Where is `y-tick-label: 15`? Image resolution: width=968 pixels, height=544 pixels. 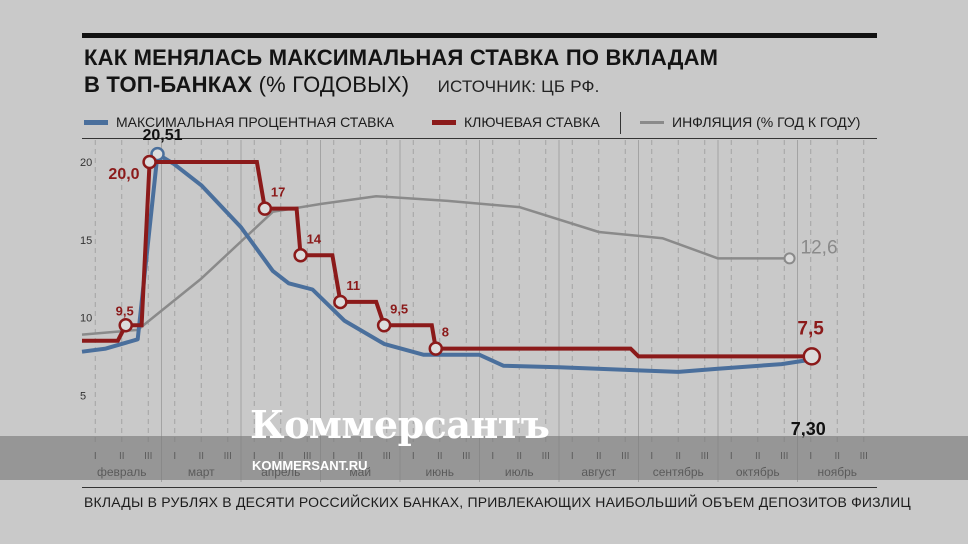
y-tick-label: 15 is located at coordinates (86, 241).